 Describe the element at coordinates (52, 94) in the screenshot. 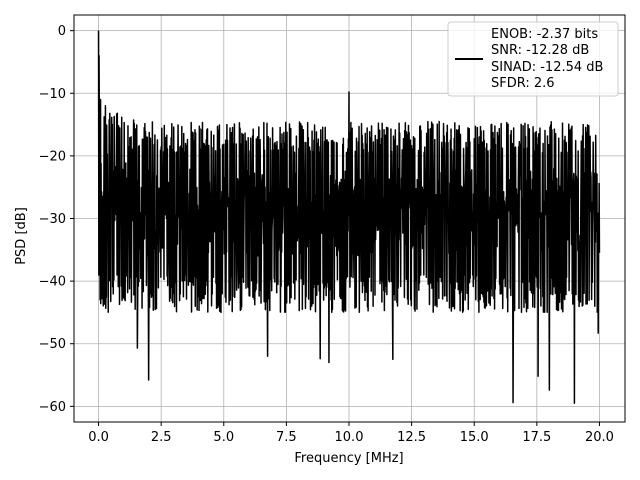

I see `y-tick-label: −10` at that location.